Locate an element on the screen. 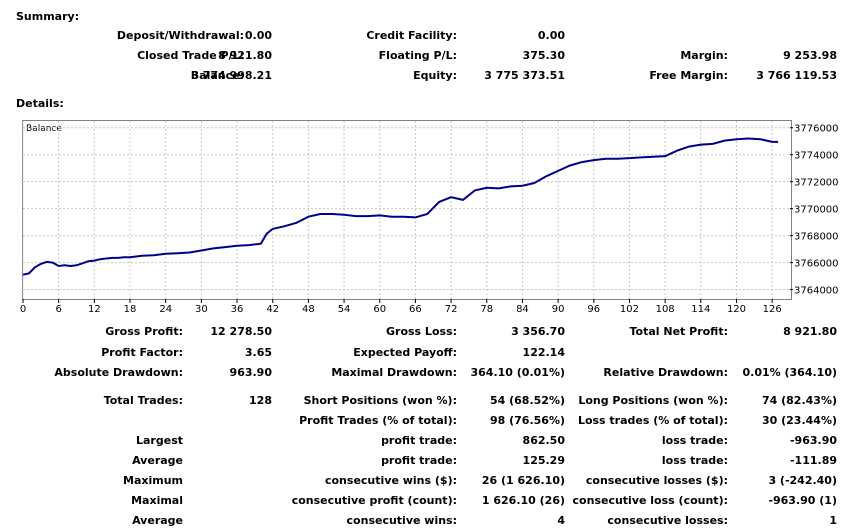  credit-label: Credit Facility: is located at coordinates (411, 35).